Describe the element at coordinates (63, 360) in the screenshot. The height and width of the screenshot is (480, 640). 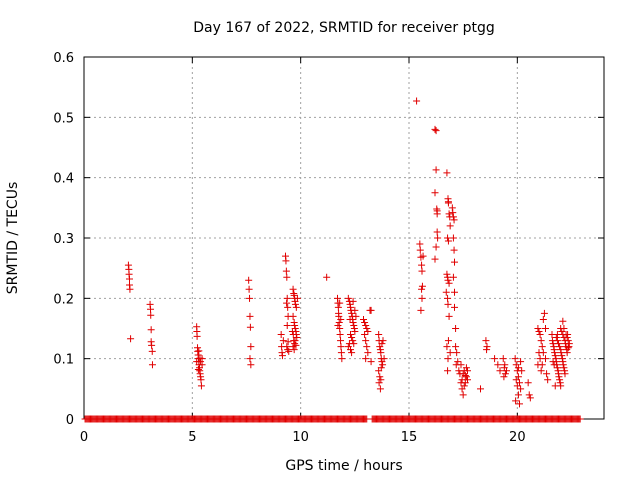
I see `y-tick-label: 0.1` at that location.